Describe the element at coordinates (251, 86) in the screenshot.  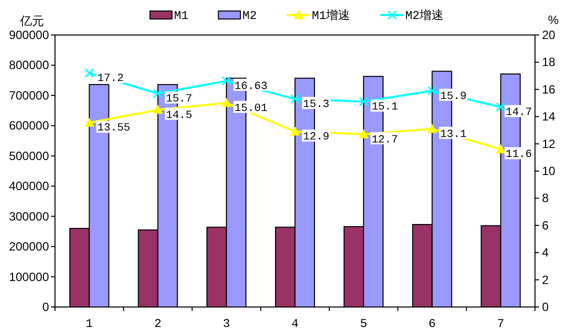
I see `data-label: 16.63` at that location.